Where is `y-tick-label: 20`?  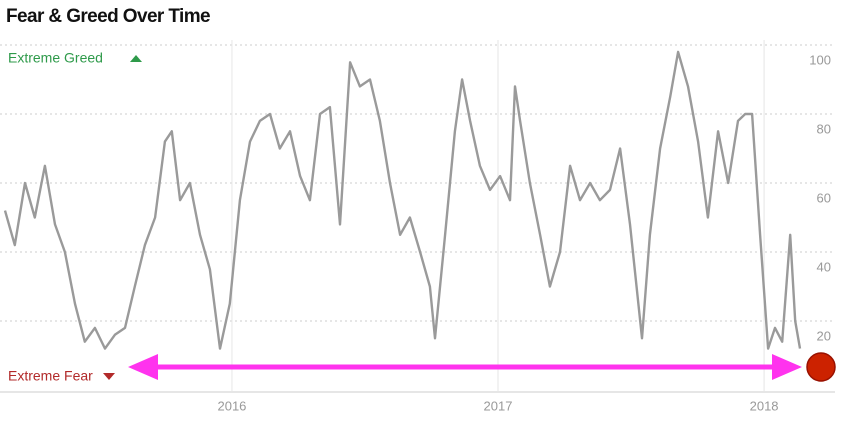
y-tick-label: 20 is located at coordinates (824, 335).